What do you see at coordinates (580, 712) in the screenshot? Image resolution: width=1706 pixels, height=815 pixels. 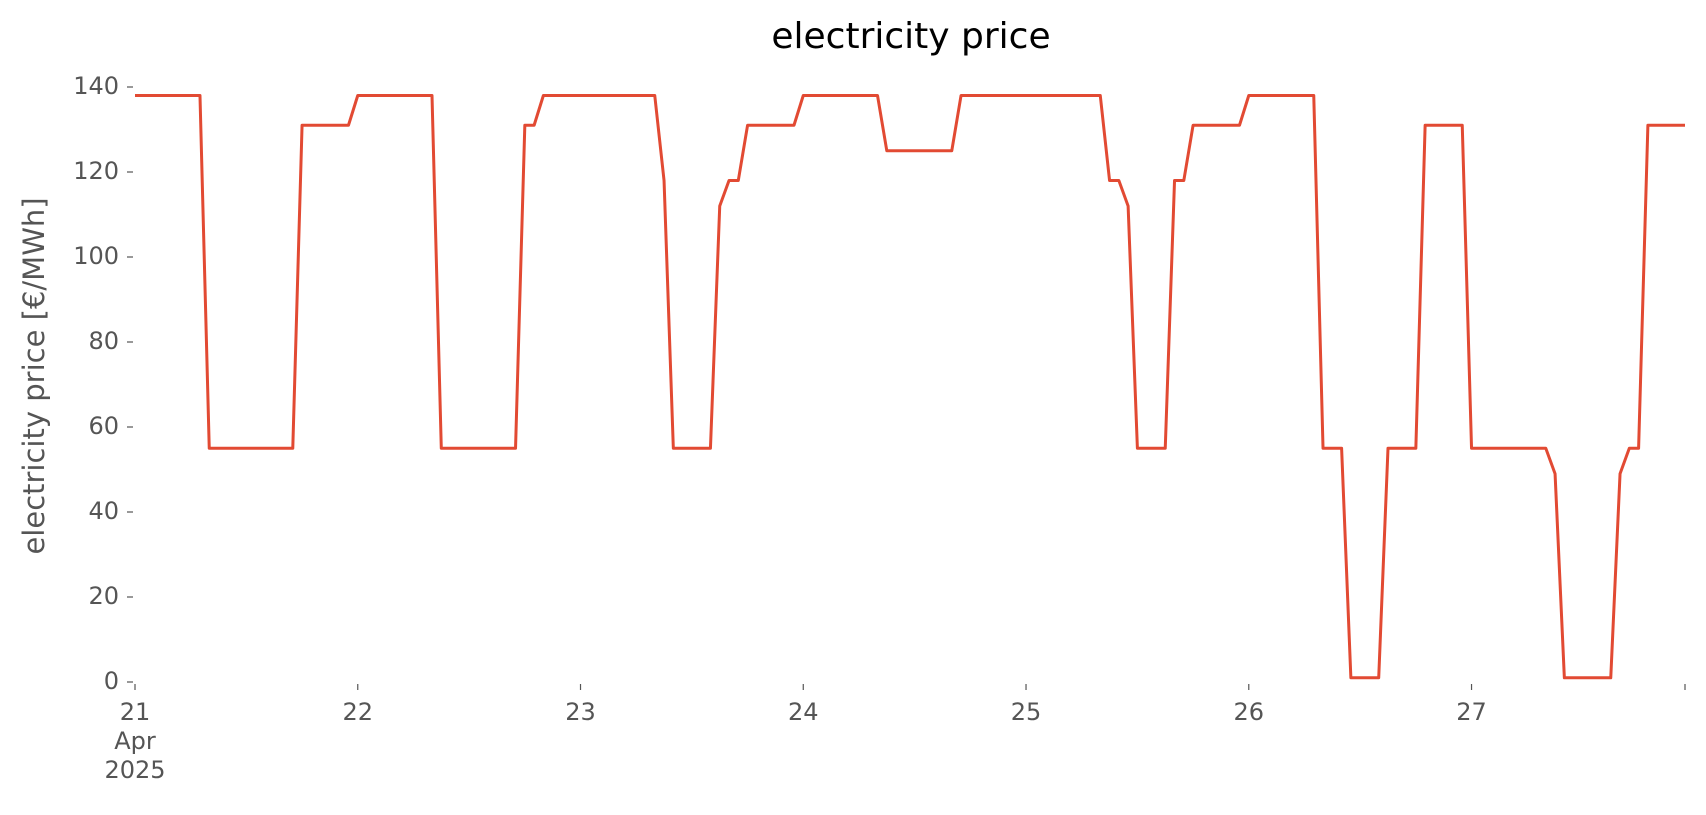 I see `x-tick-label: 23` at bounding box center [580, 712].